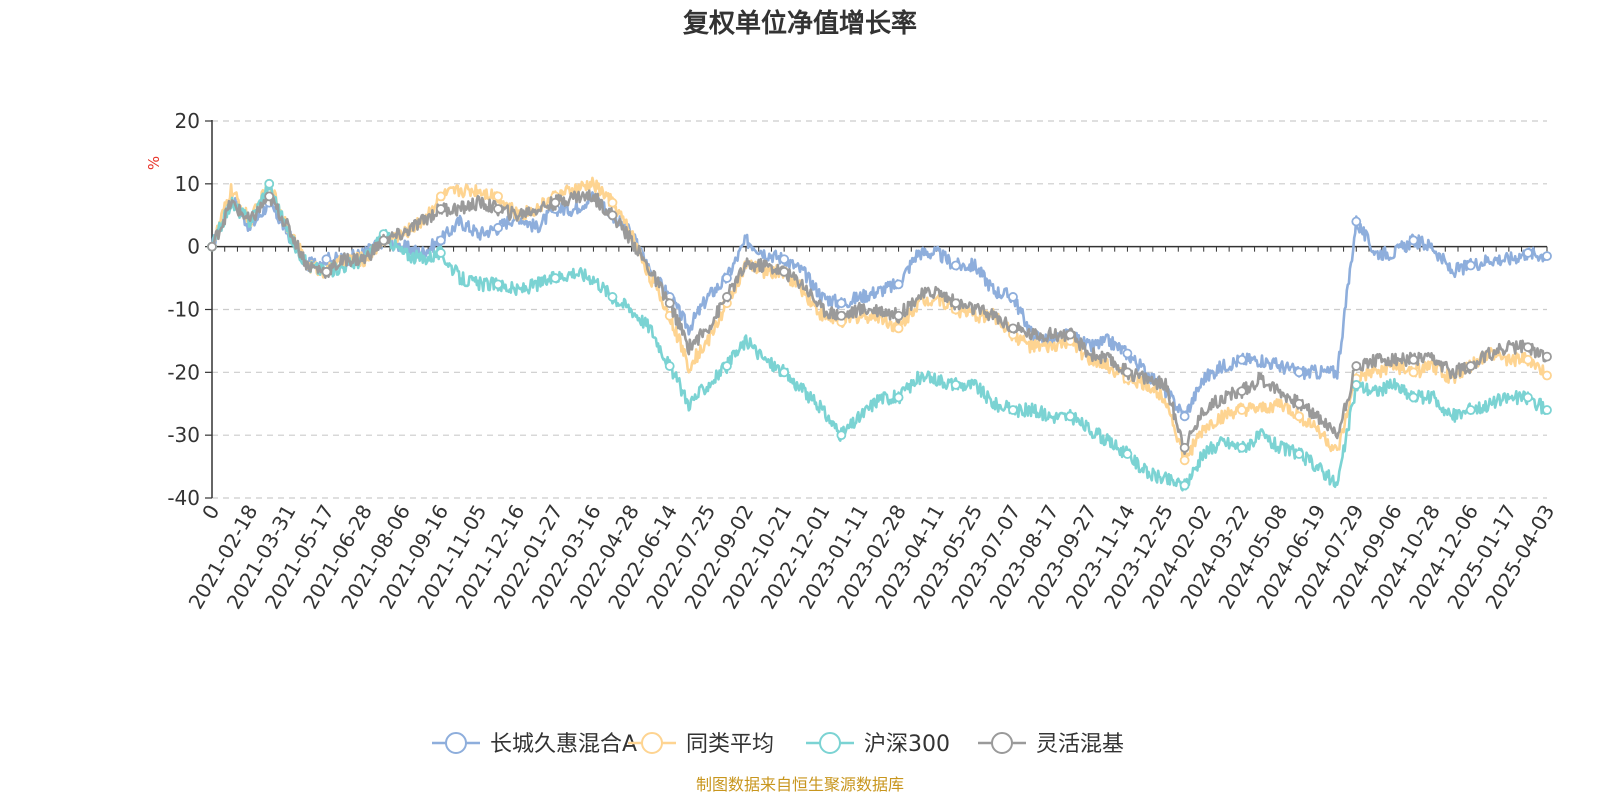 The width and height of the screenshot is (1600, 800). What do you see at coordinates (210, 512) in the screenshot?
I see `x-tick-label: 0` at bounding box center [210, 512].